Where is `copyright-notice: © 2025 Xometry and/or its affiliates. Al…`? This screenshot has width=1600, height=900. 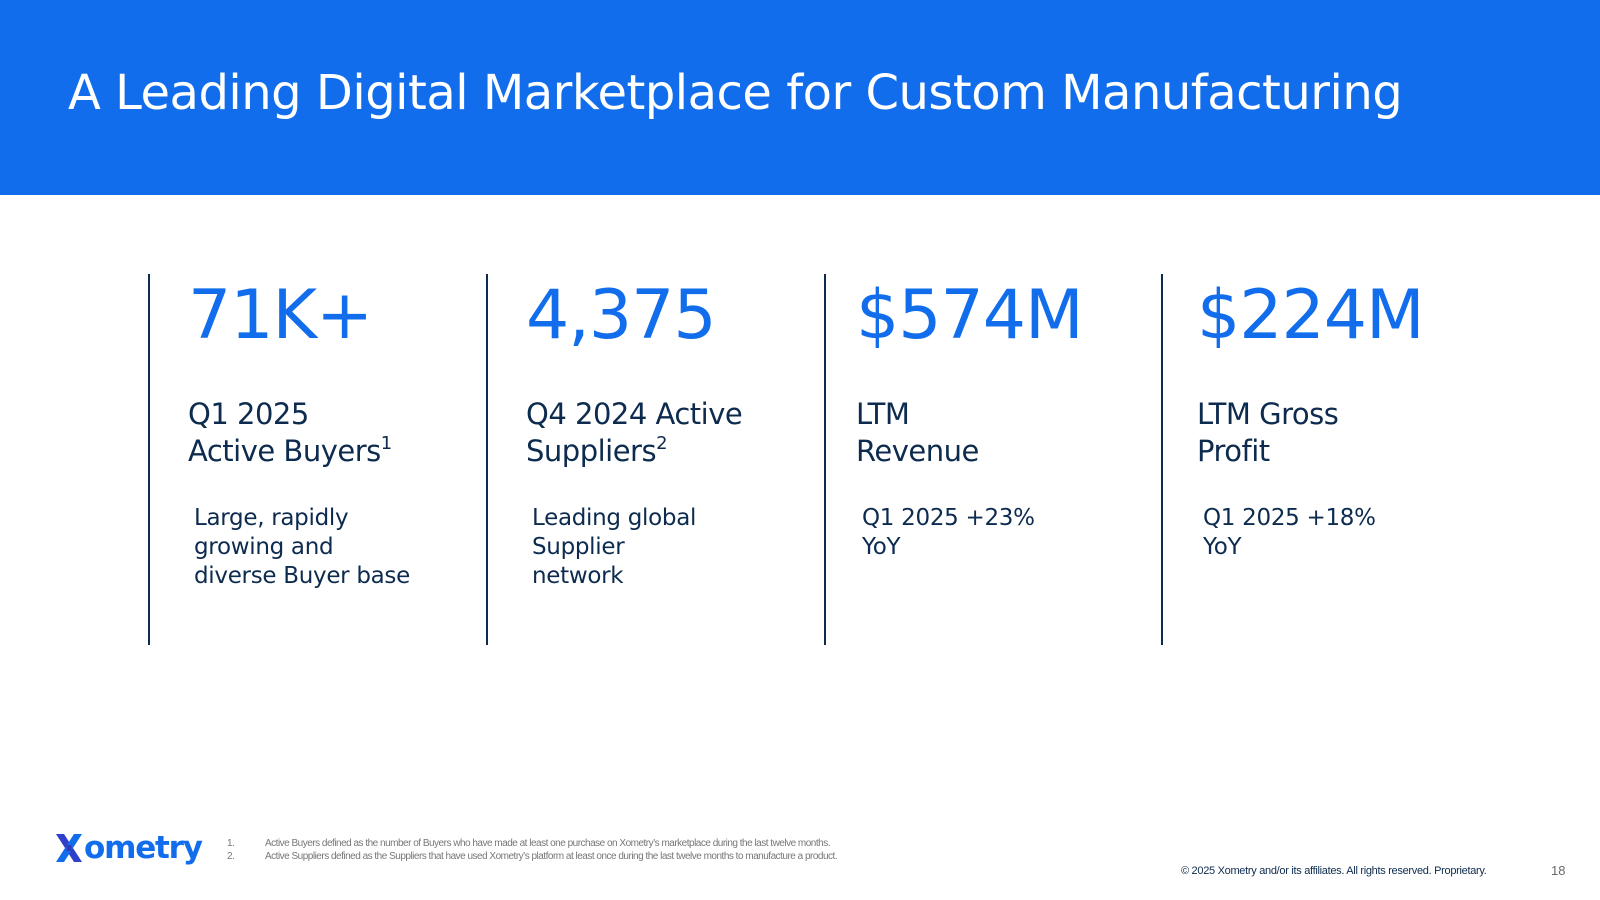 copyright-notice: © 2025 Xometry and/or its affiliates. Al… is located at coordinates (1334, 871).